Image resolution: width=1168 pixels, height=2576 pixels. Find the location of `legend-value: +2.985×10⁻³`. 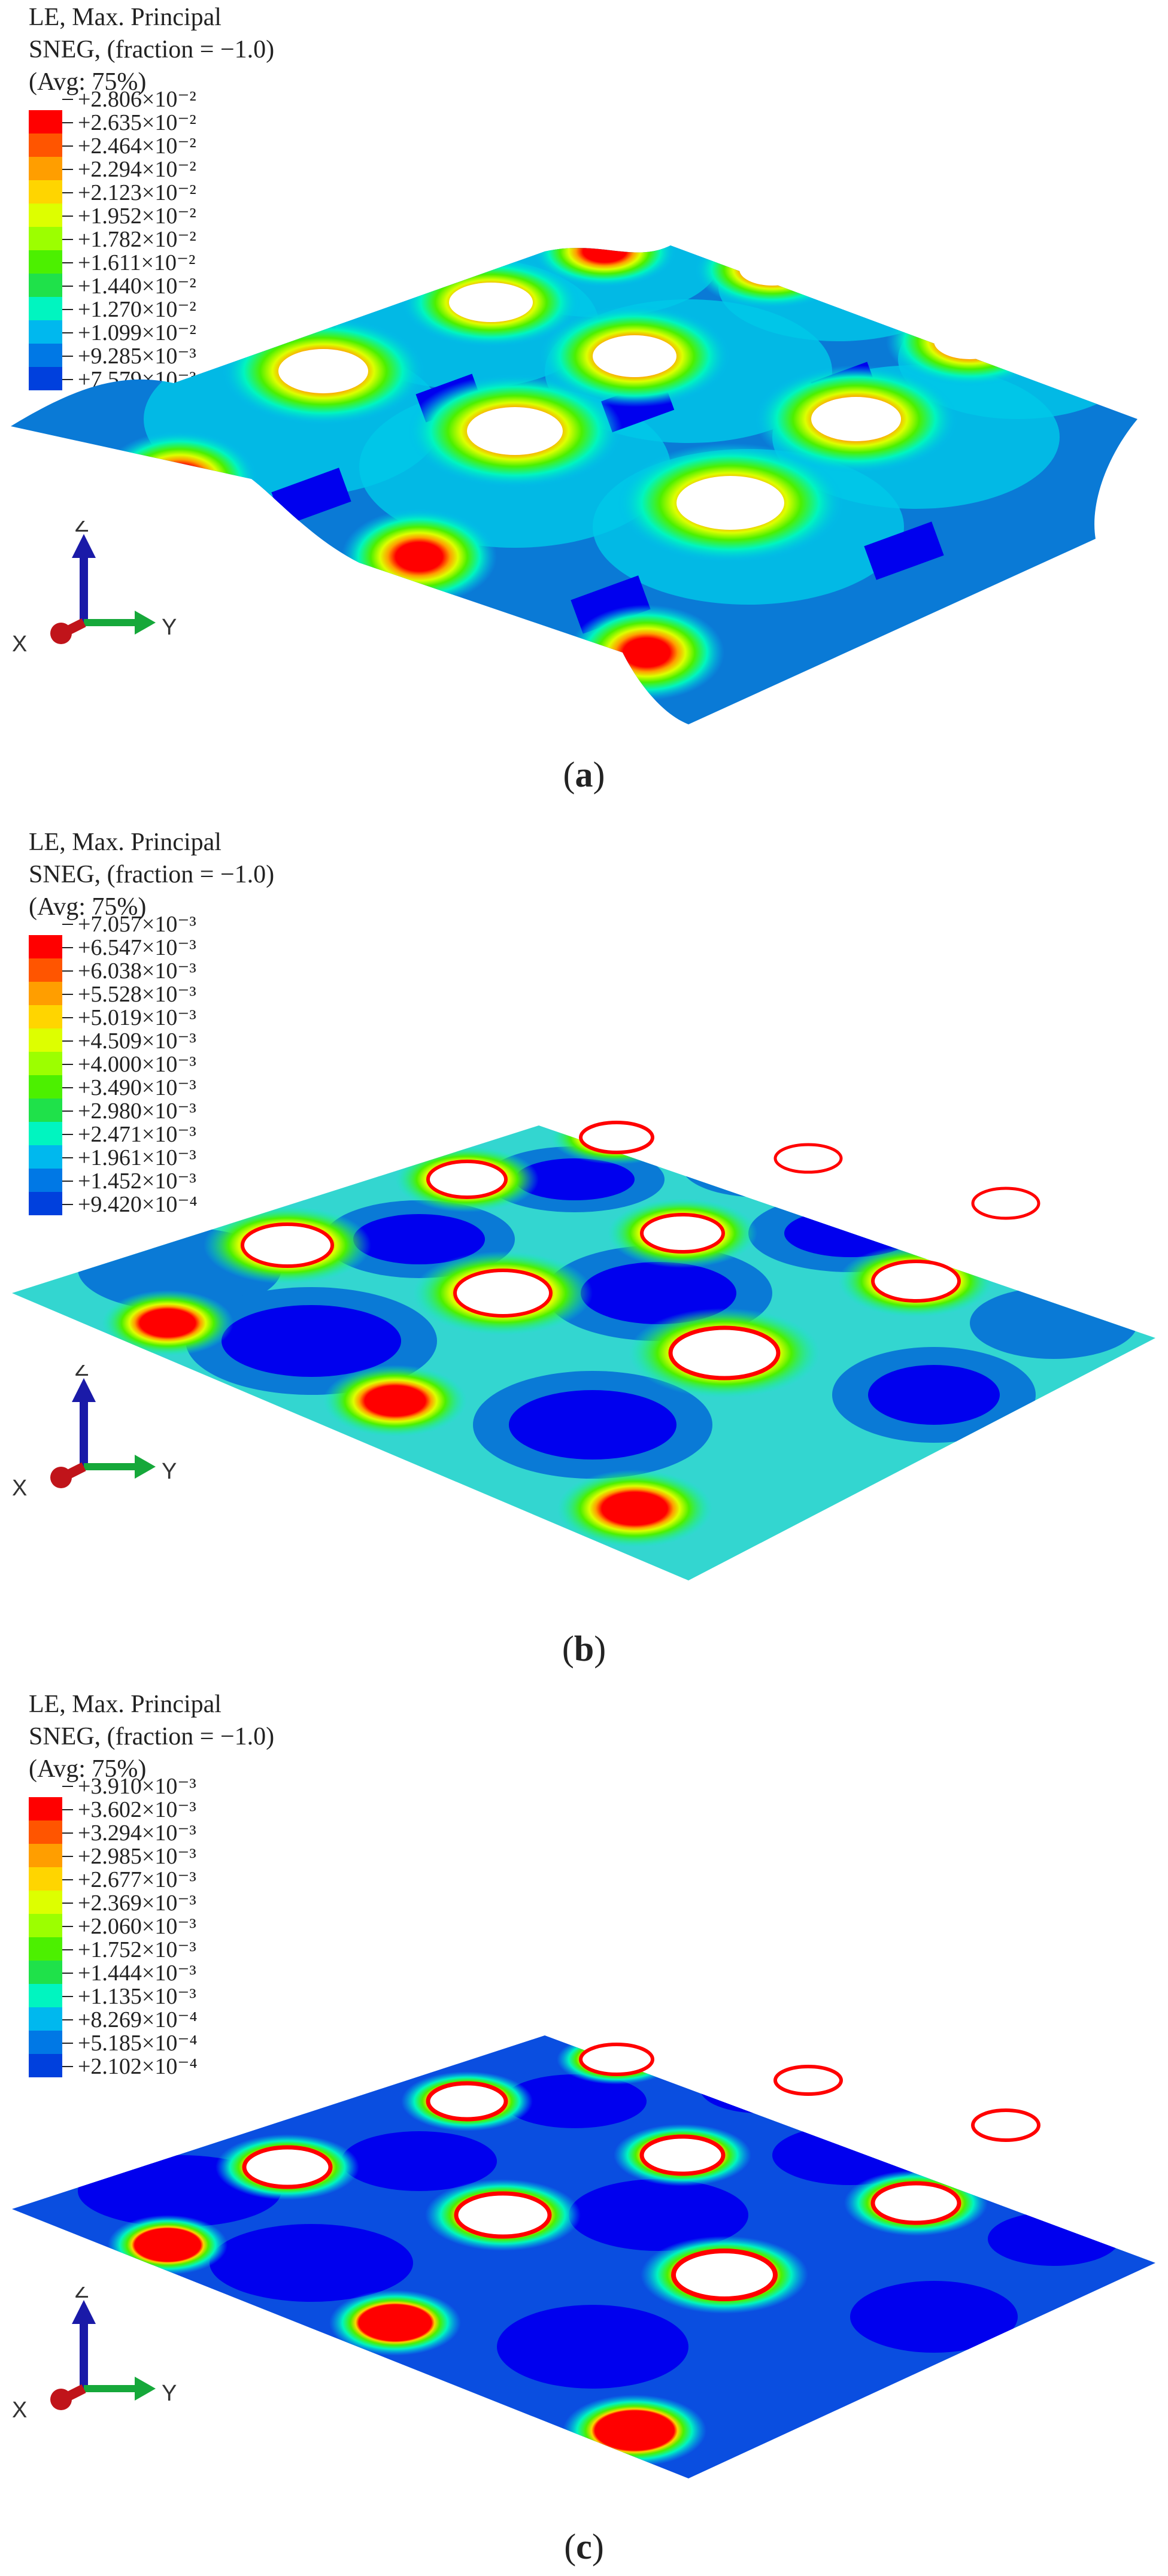

legend-value: +2.985×10⁻³ is located at coordinates (137, 1856).